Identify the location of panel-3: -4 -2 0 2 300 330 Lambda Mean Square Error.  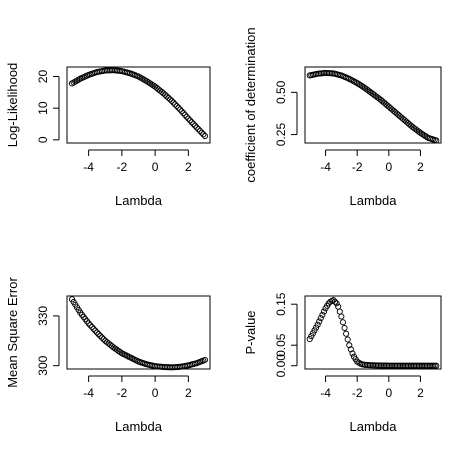
(108, 355).